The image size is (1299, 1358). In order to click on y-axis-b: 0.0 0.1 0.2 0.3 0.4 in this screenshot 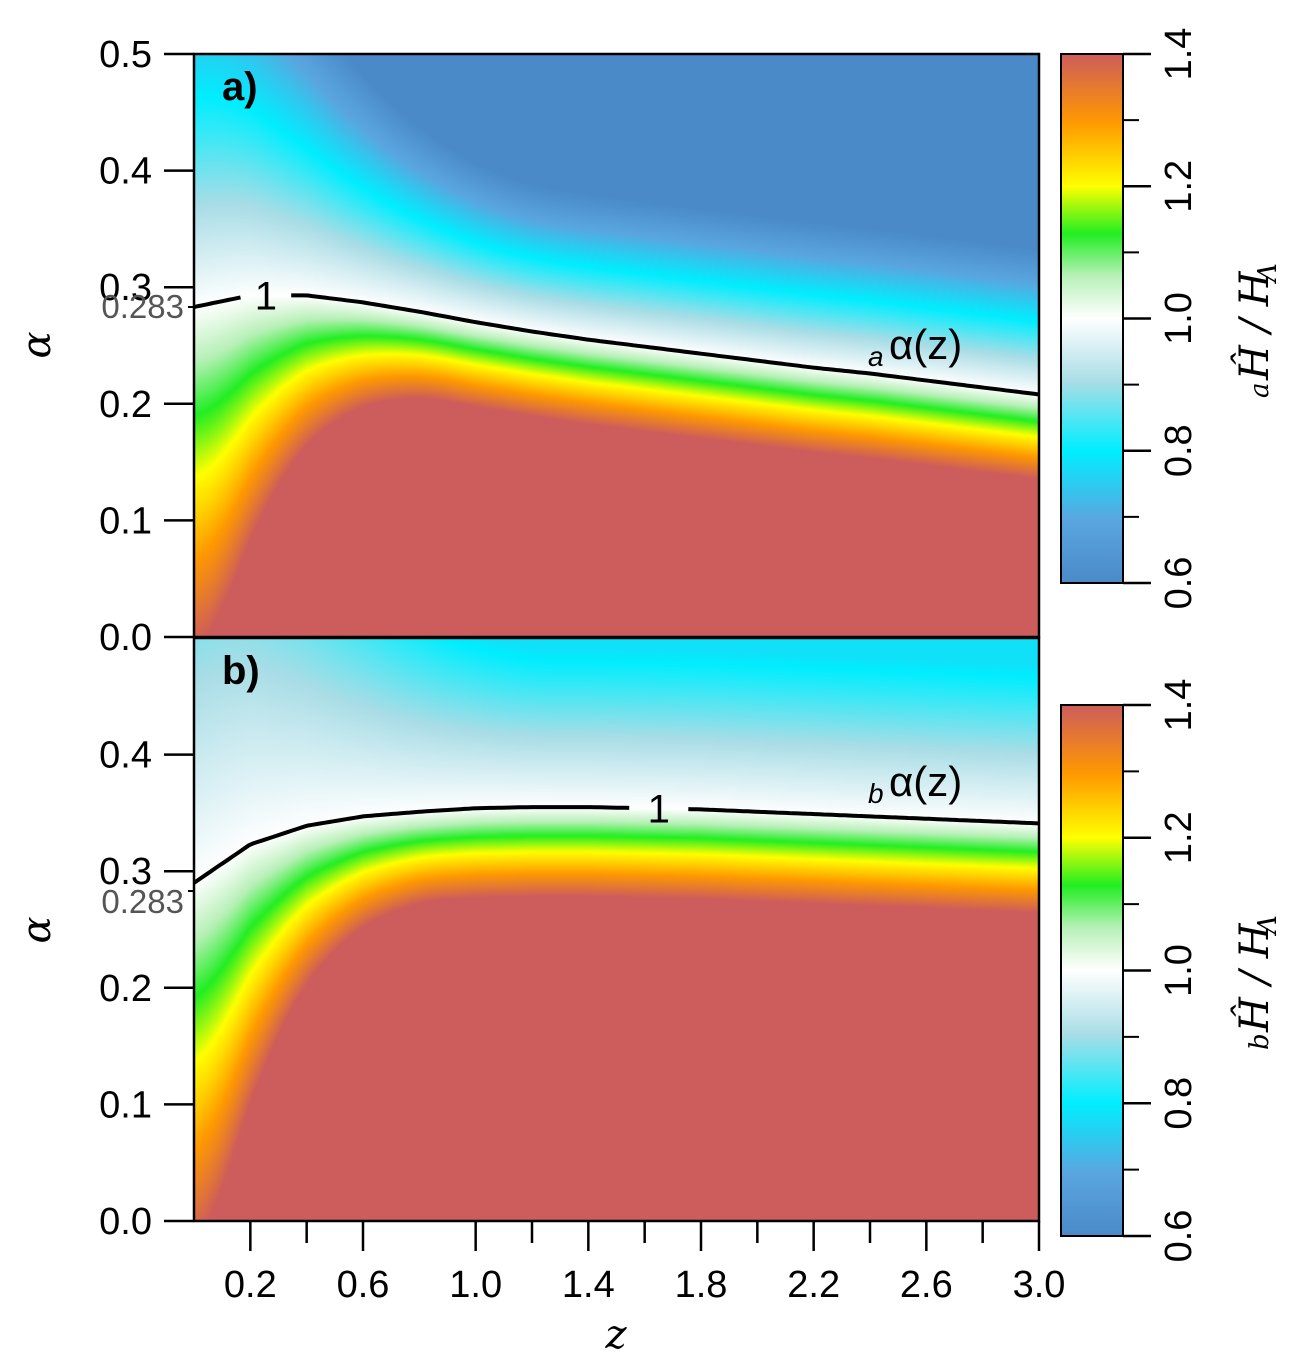, I will do `click(146, 989)`.